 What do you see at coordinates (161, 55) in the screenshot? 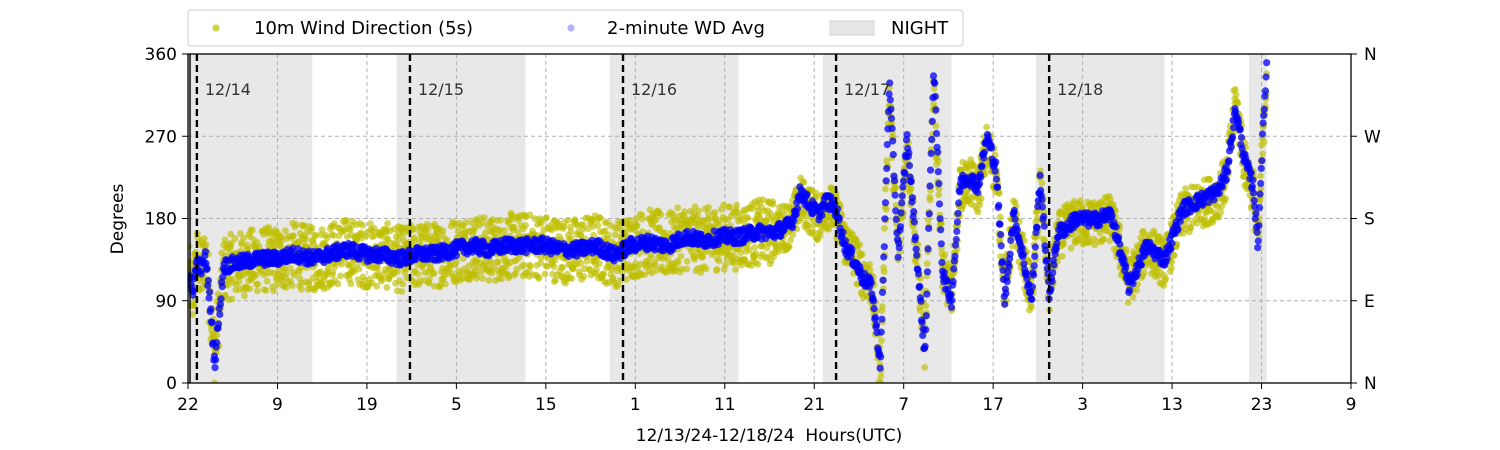
I see `y-tick-label: 360` at bounding box center [161, 55].